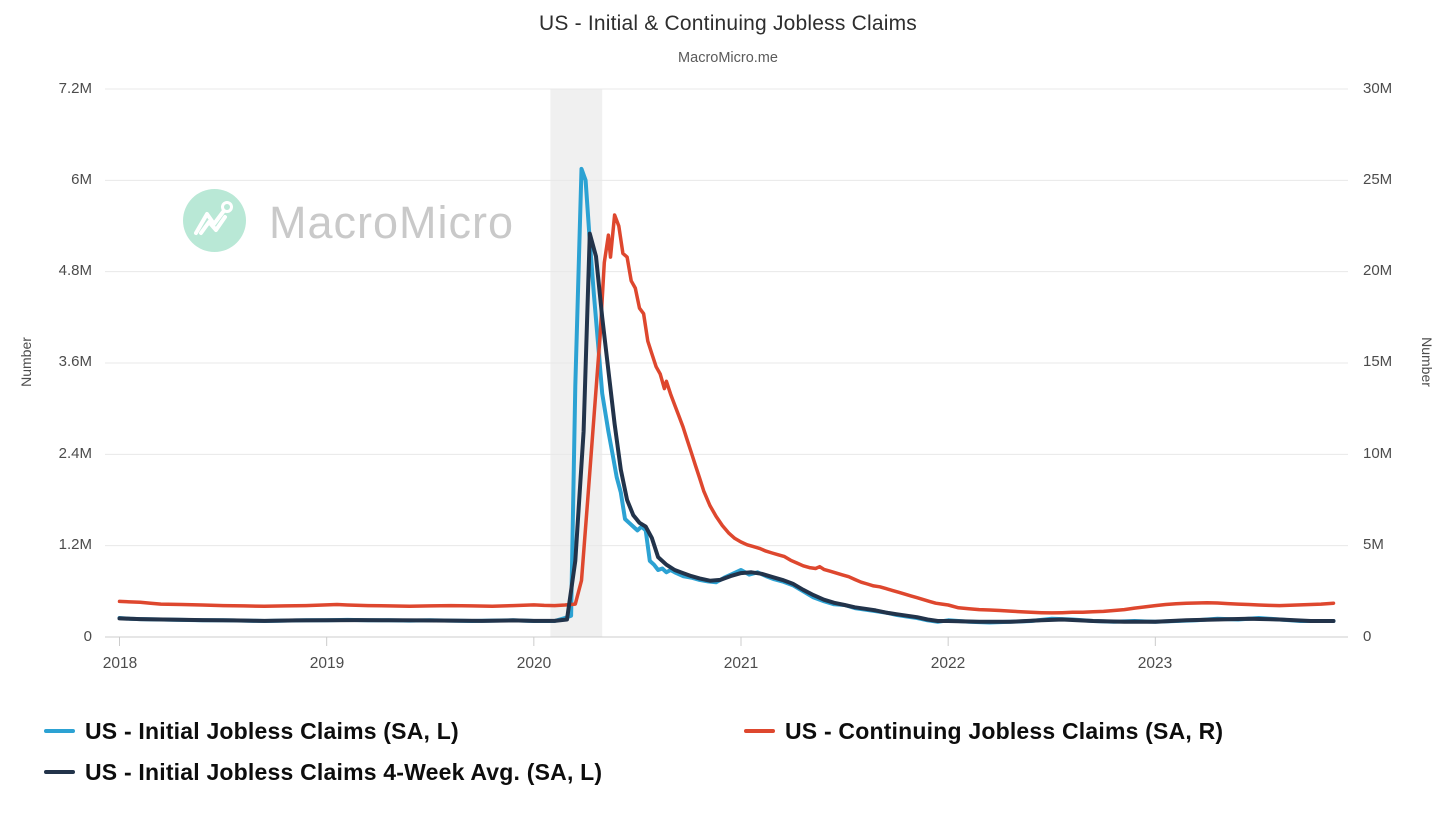 The height and width of the screenshot is (819, 1456). I want to click on right-axis-tick-0: 0, so click(1367, 636).